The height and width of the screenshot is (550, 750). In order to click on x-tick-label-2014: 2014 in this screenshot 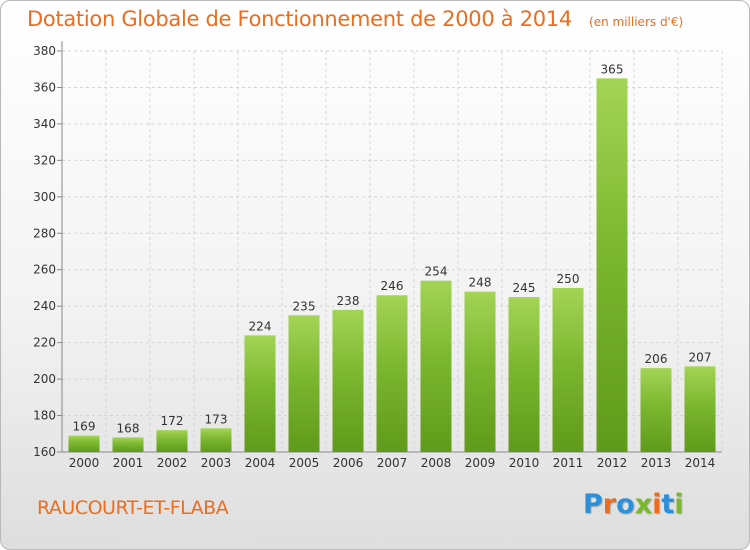, I will do `click(700, 463)`.